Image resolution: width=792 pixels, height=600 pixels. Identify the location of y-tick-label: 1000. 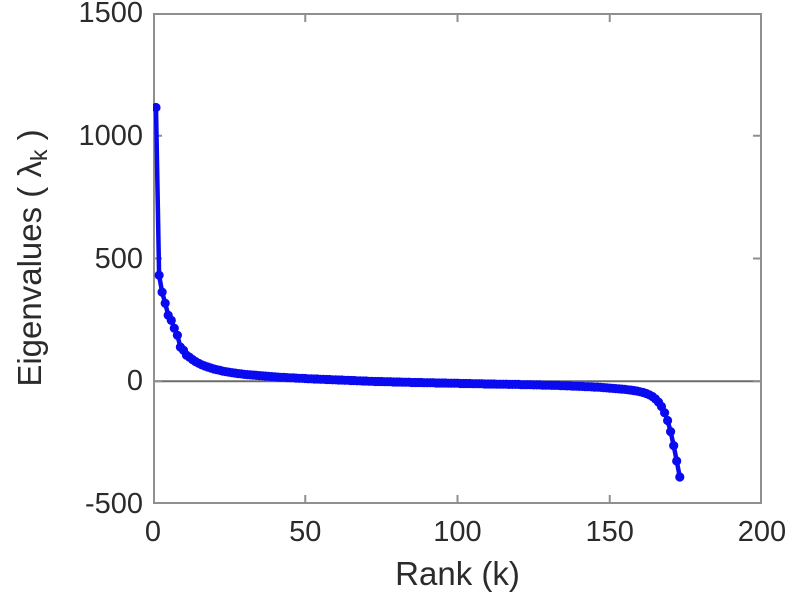
(110, 135).